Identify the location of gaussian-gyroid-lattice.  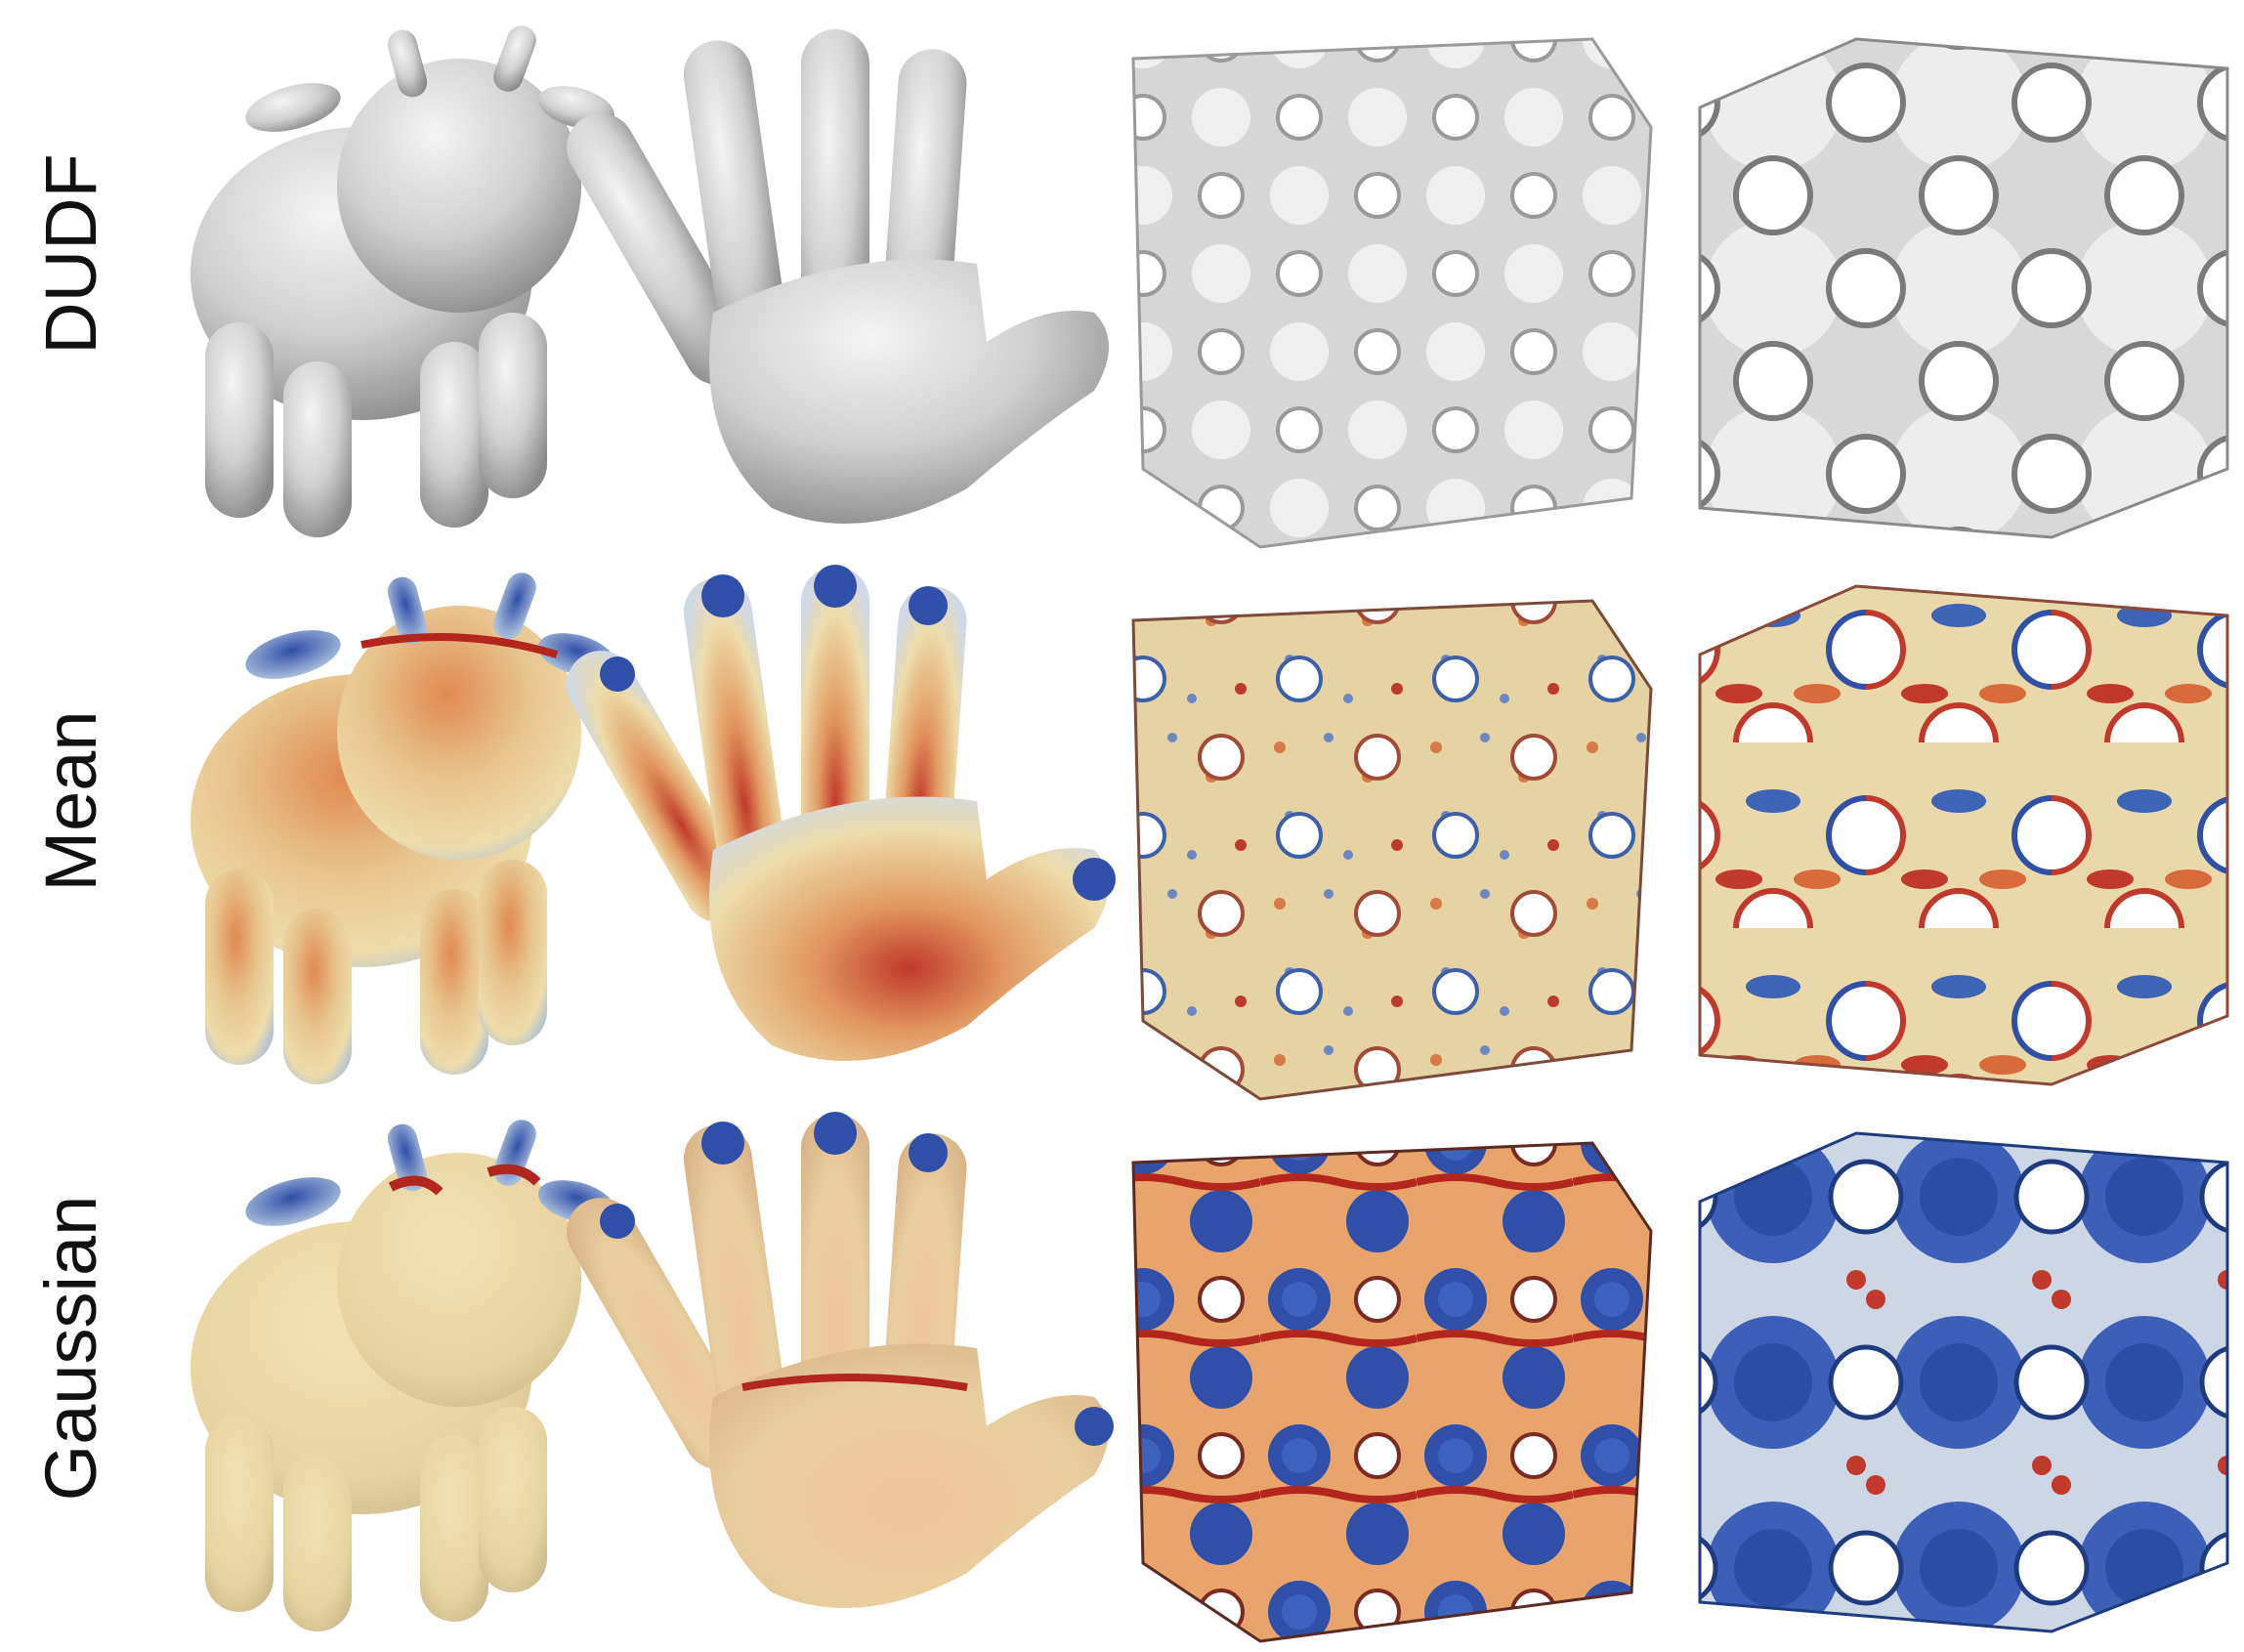
(1387, 1377).